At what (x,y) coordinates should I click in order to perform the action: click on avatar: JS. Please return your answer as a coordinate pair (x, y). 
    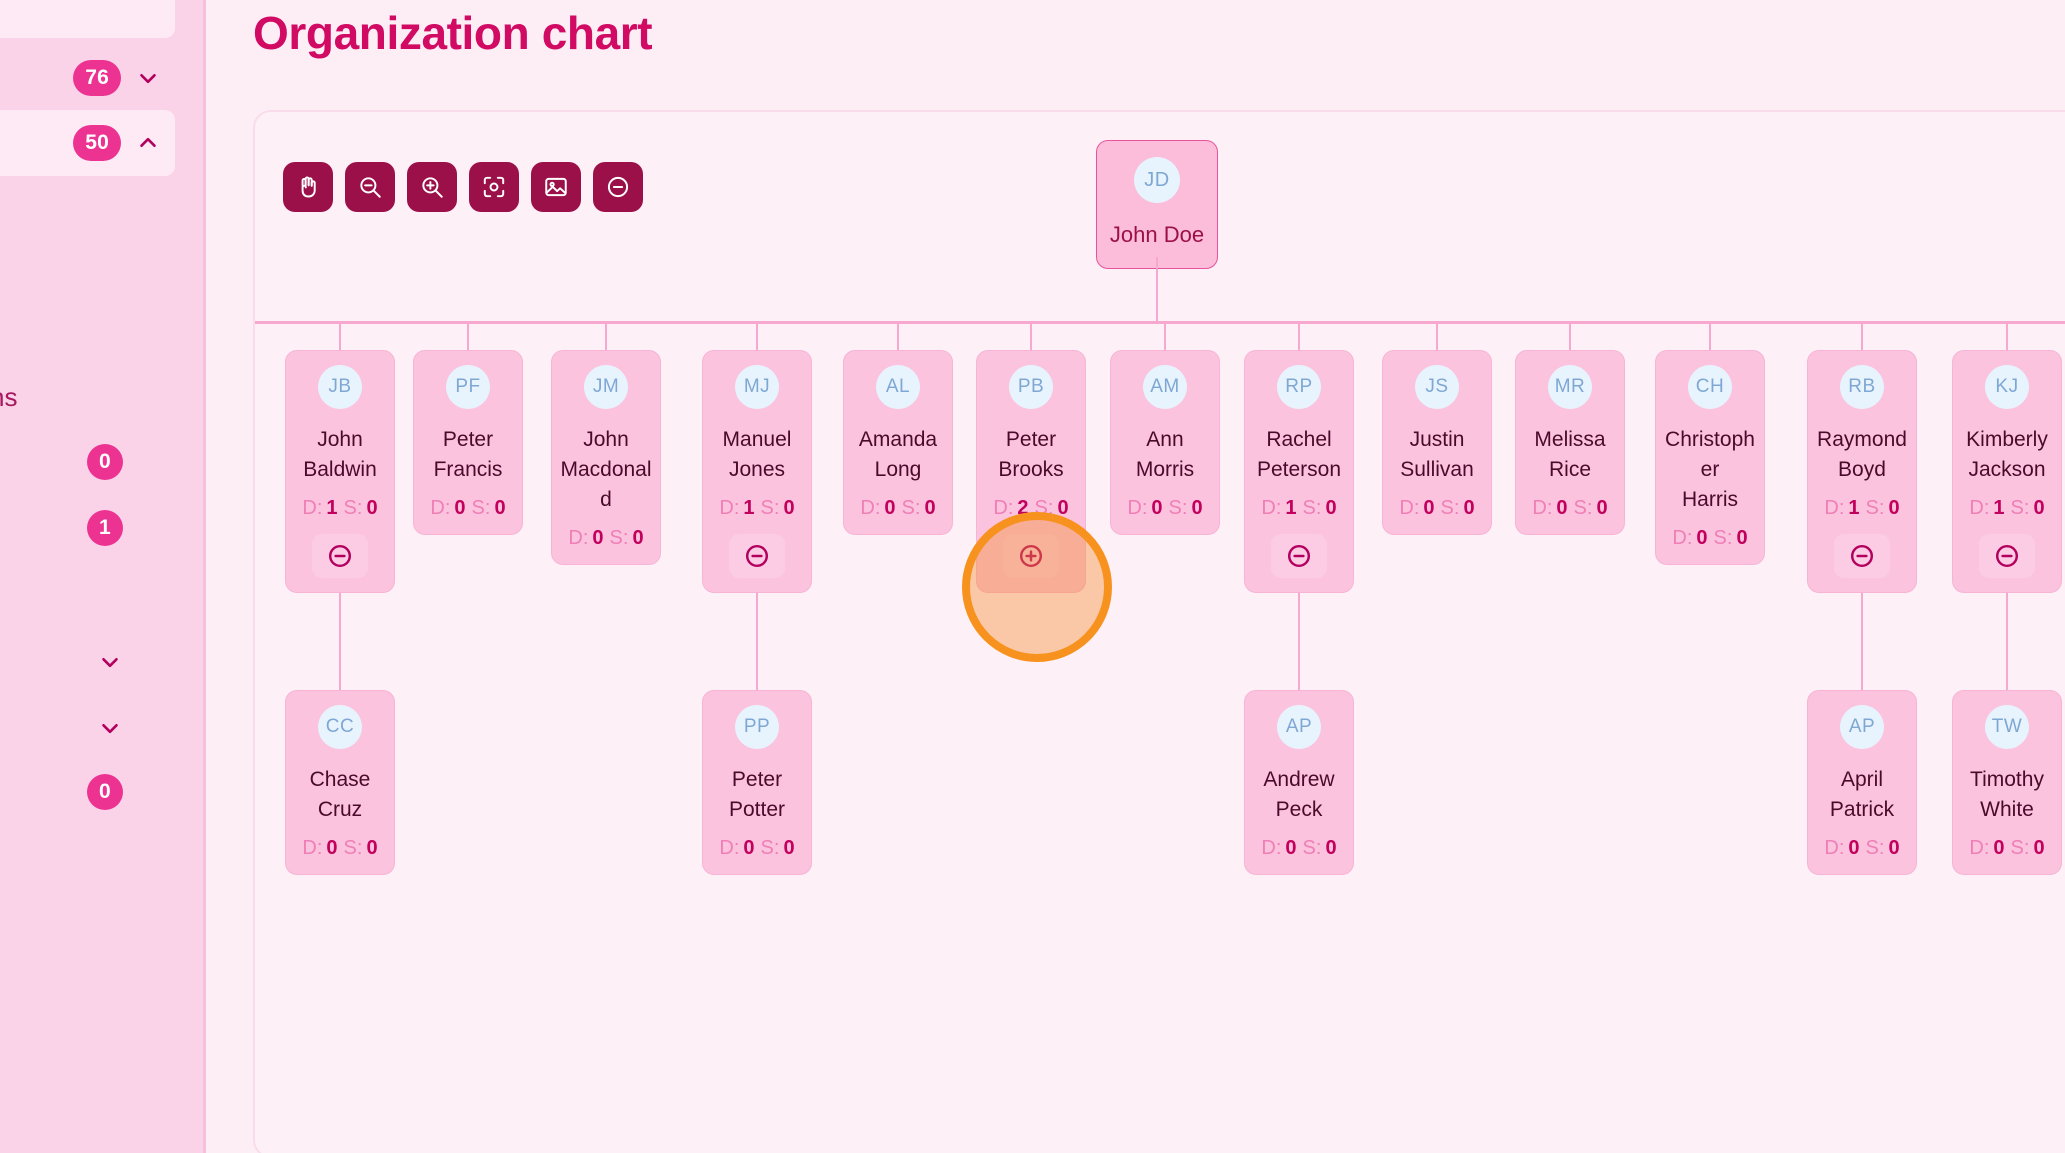
    Looking at the image, I should click on (1437, 387).